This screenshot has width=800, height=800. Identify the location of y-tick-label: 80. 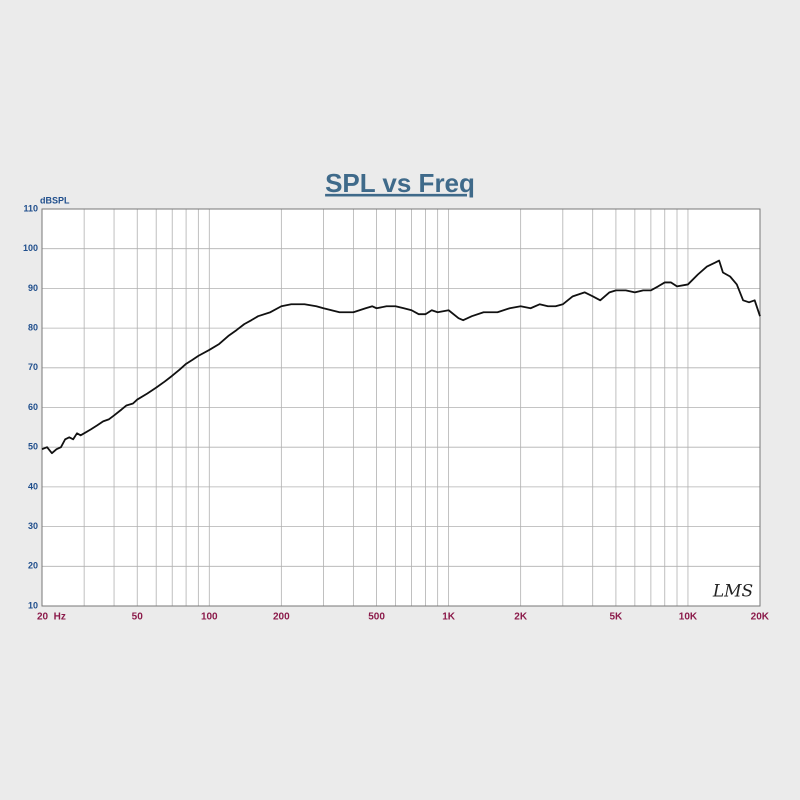
(33, 327).